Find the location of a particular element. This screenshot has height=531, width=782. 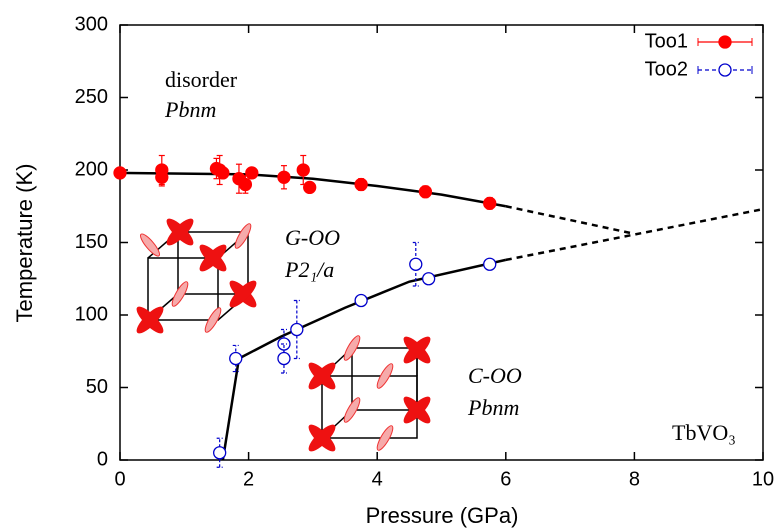

annotation: disorder is located at coordinates (201, 79).